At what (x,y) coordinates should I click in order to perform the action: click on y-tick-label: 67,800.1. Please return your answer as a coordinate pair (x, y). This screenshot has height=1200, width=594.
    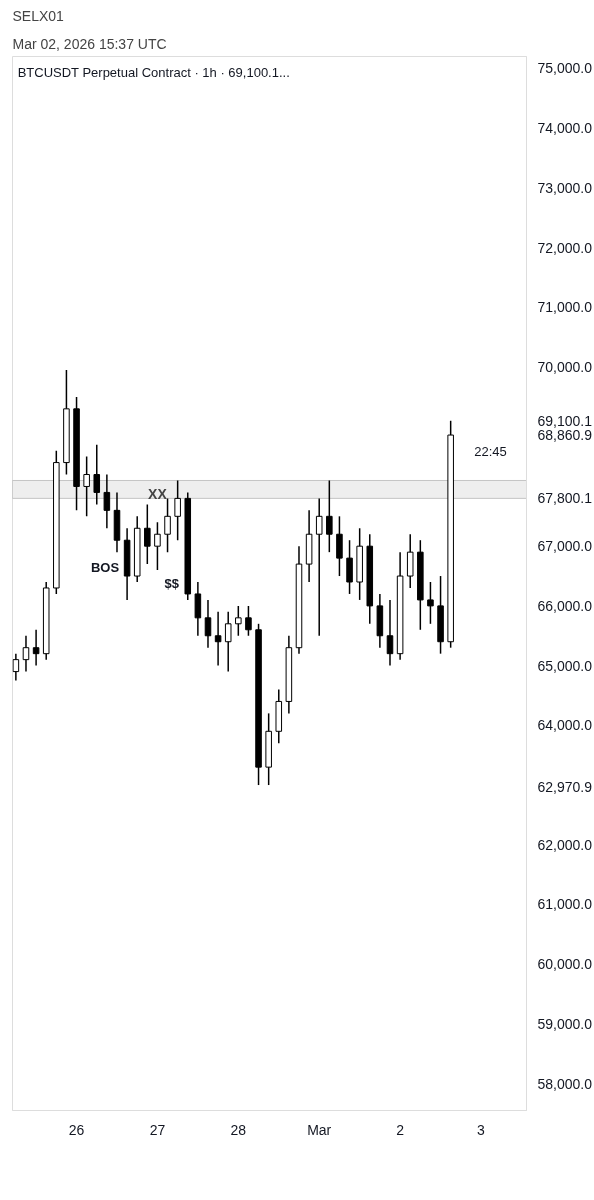
    Looking at the image, I should click on (565, 498).